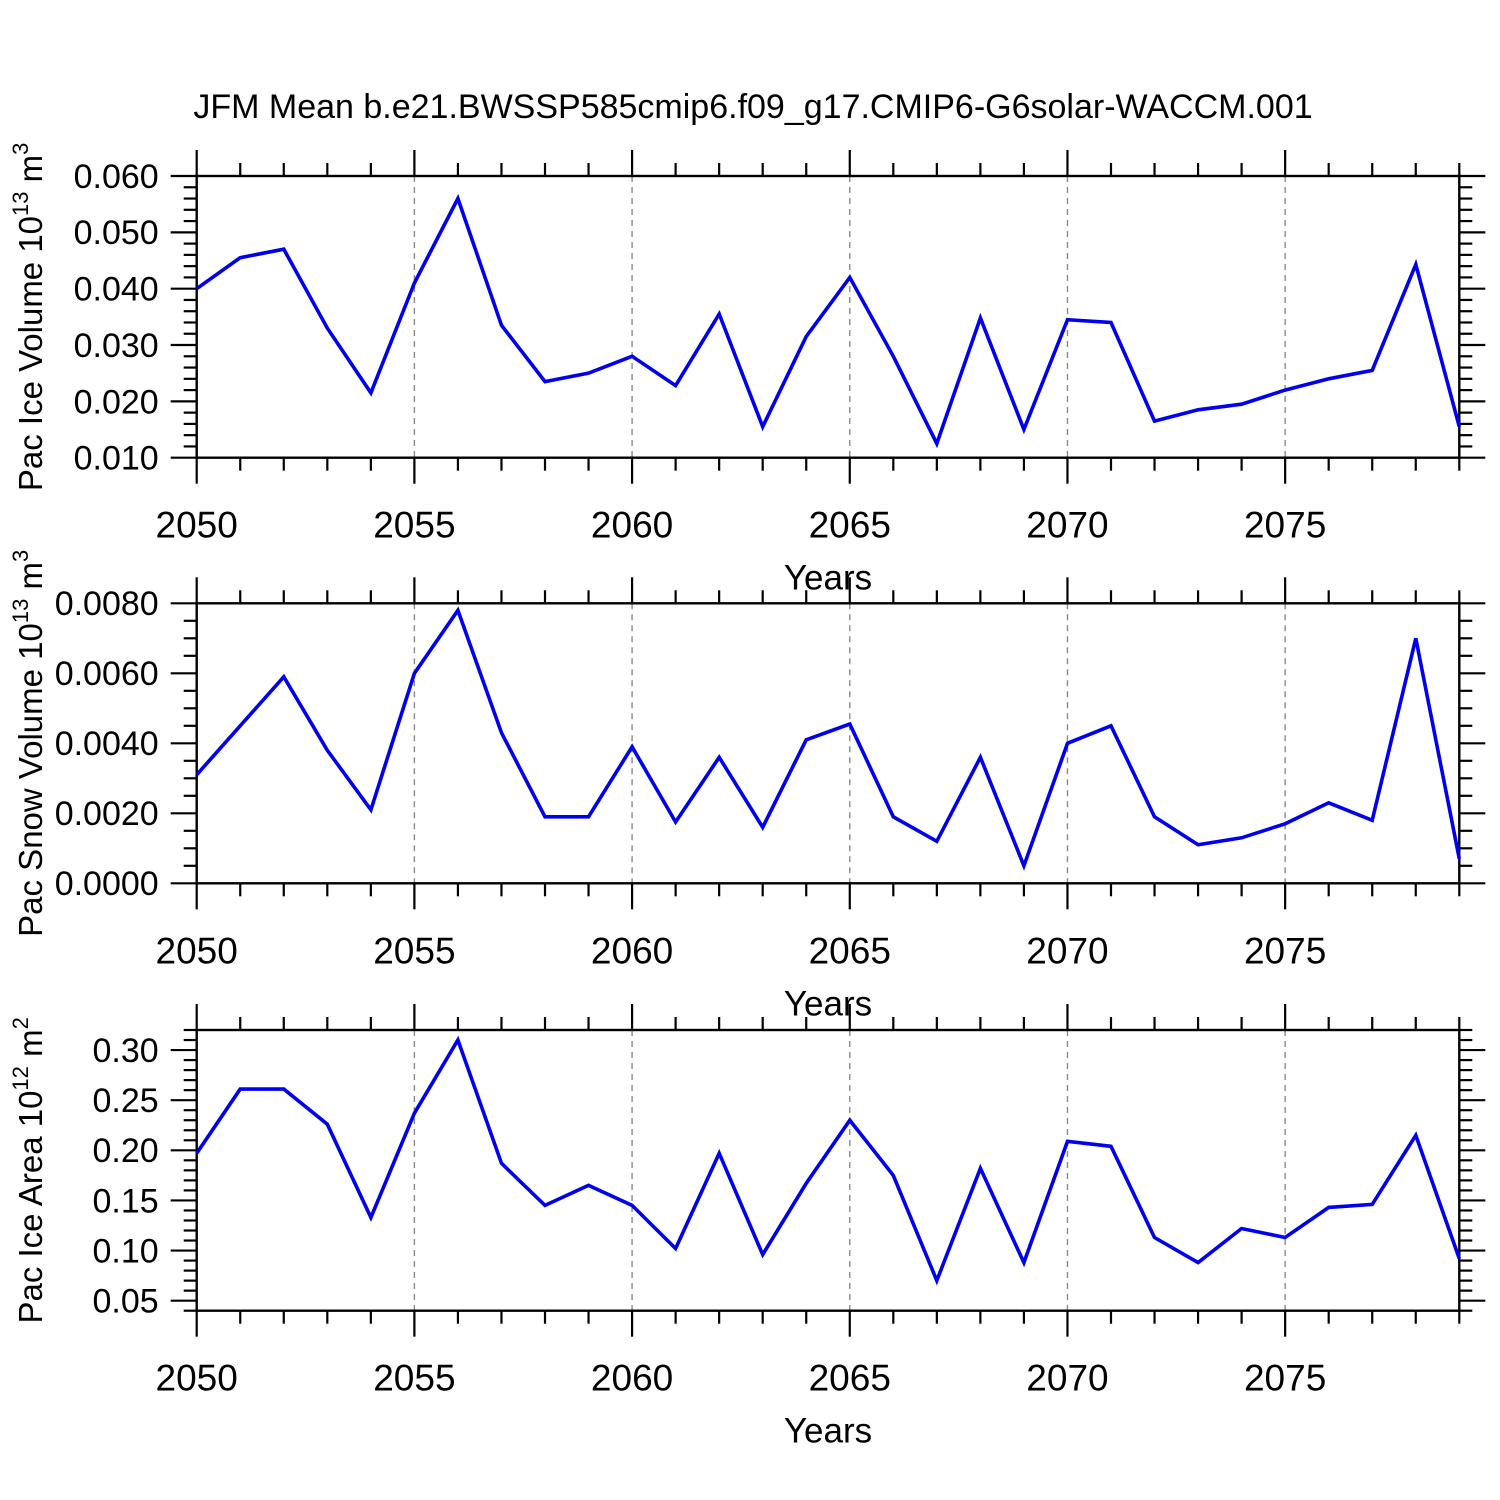 This screenshot has height=1500, width=1500. What do you see at coordinates (28, 317) in the screenshot?
I see `y-axis-title: Pac Ice Volume 1013 m3` at bounding box center [28, 317].